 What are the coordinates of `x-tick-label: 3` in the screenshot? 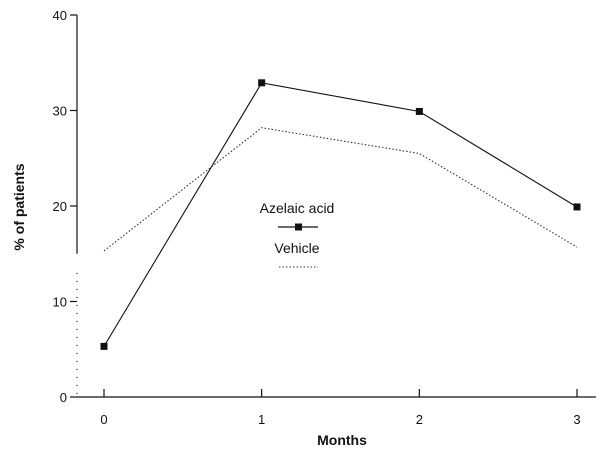 It's located at (576, 419).